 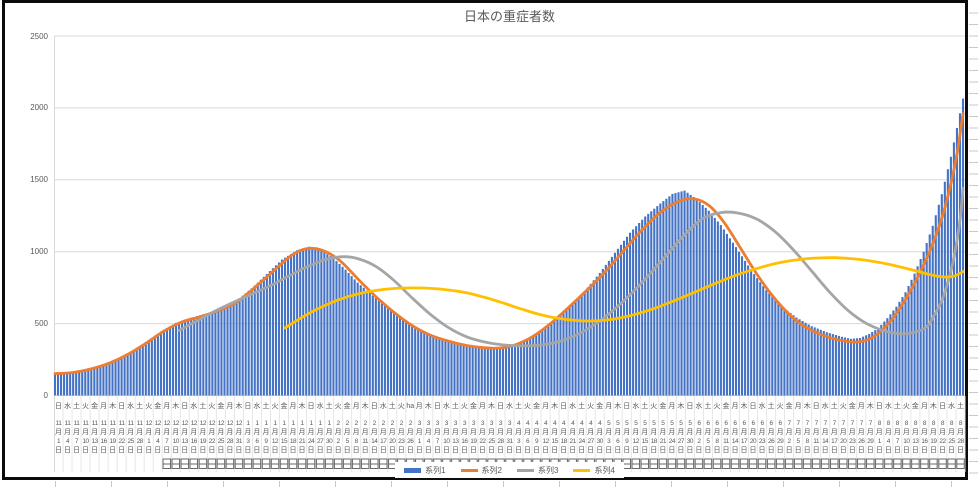 I want to click on day-number: 16, so click(x=103, y=441).